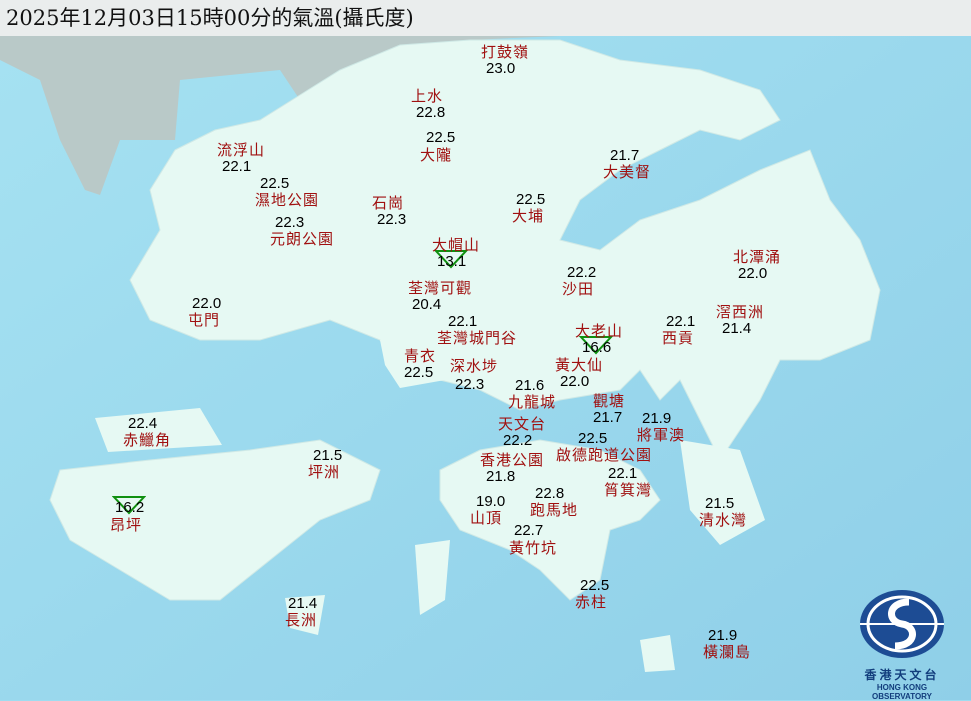 The height and width of the screenshot is (701, 971). What do you see at coordinates (529, 530) in the screenshot?
I see `station-temperature: 22.7` at bounding box center [529, 530].